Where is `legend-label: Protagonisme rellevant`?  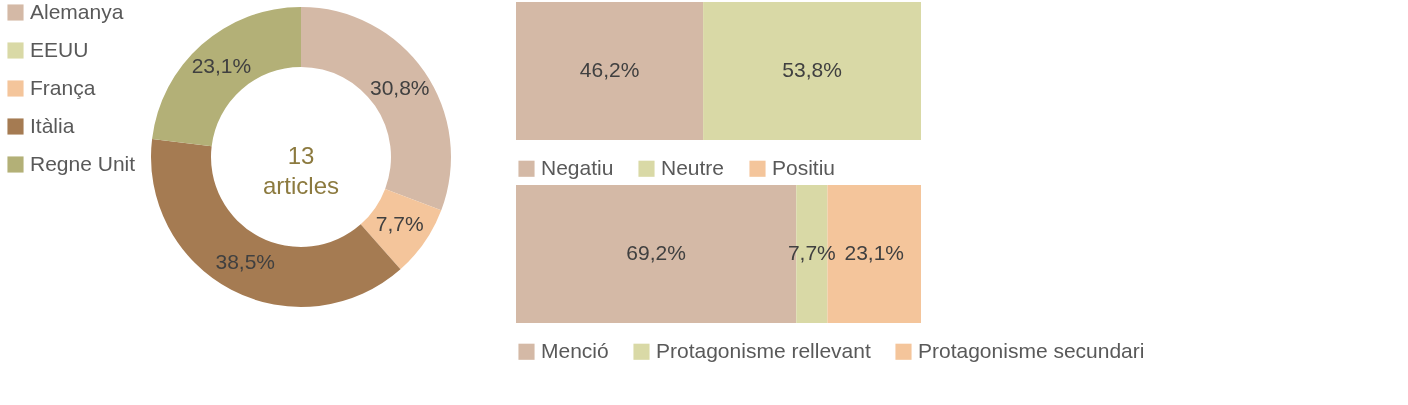 legend-label: Protagonisme rellevant is located at coordinates (763, 350).